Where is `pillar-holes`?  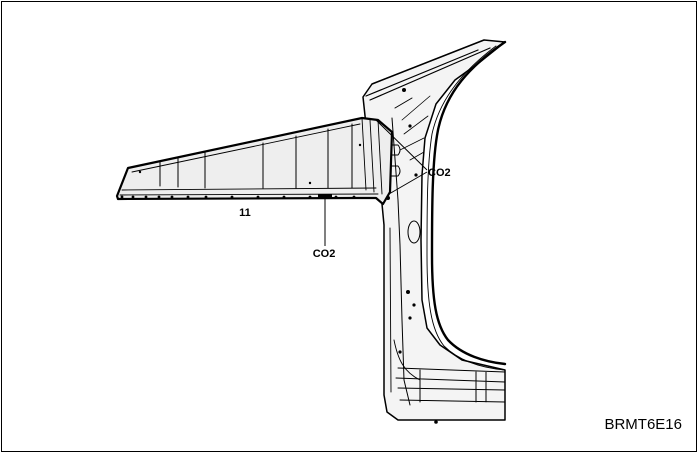
pillar-holes is located at coordinates (418, 256).